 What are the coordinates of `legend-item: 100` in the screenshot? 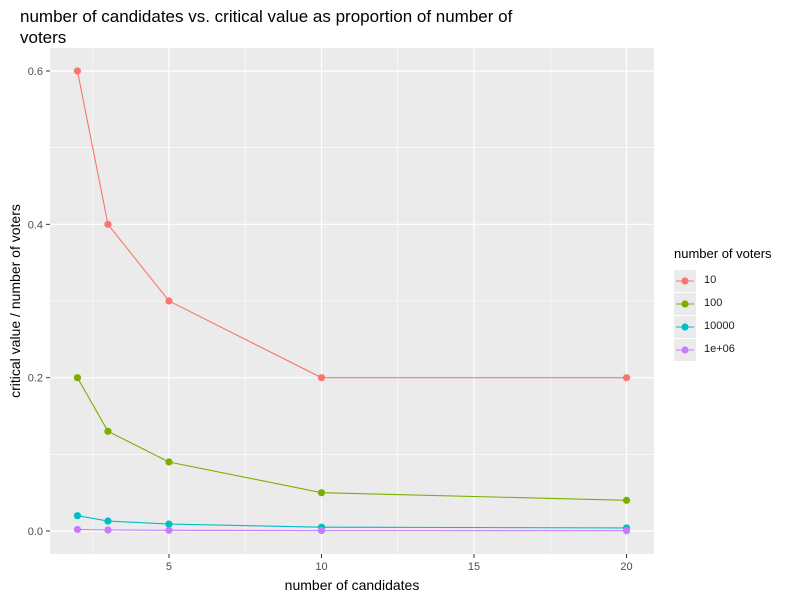 It's located at (729, 304).